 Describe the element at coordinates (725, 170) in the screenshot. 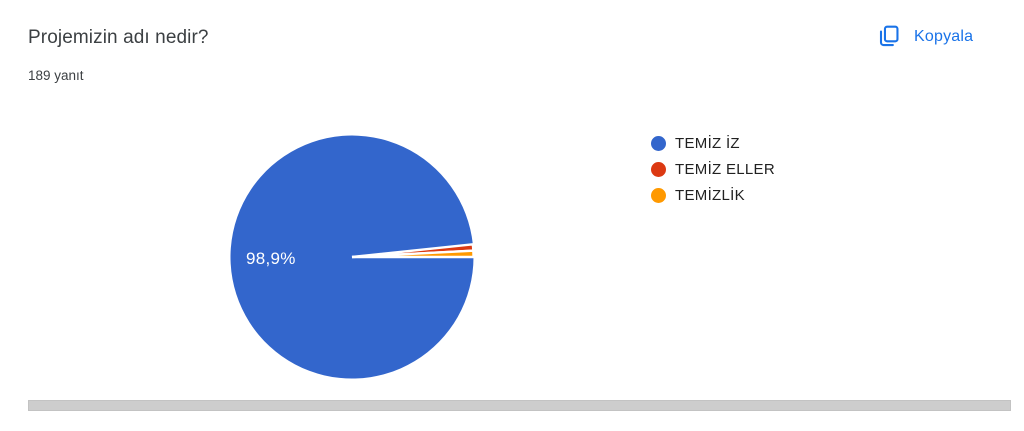

I see `legend-item-label: TEMİZ ELLER` at that location.